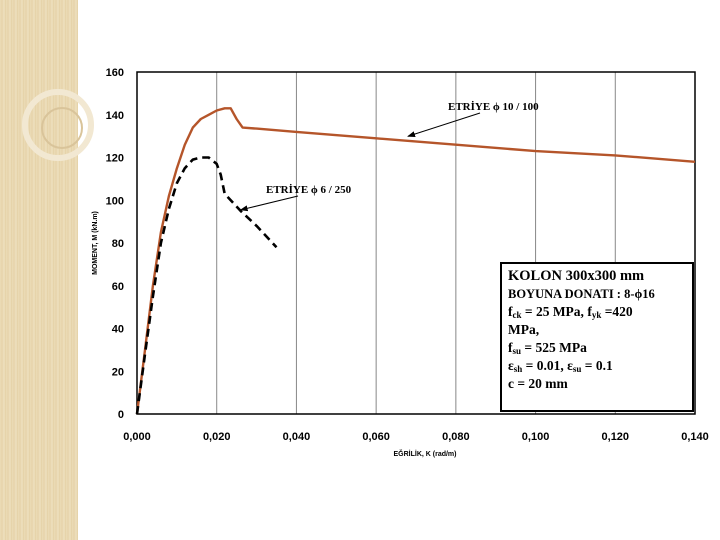  Describe the element at coordinates (596, 315) in the screenshot. I see `fyk-subscript: yk` at that location.